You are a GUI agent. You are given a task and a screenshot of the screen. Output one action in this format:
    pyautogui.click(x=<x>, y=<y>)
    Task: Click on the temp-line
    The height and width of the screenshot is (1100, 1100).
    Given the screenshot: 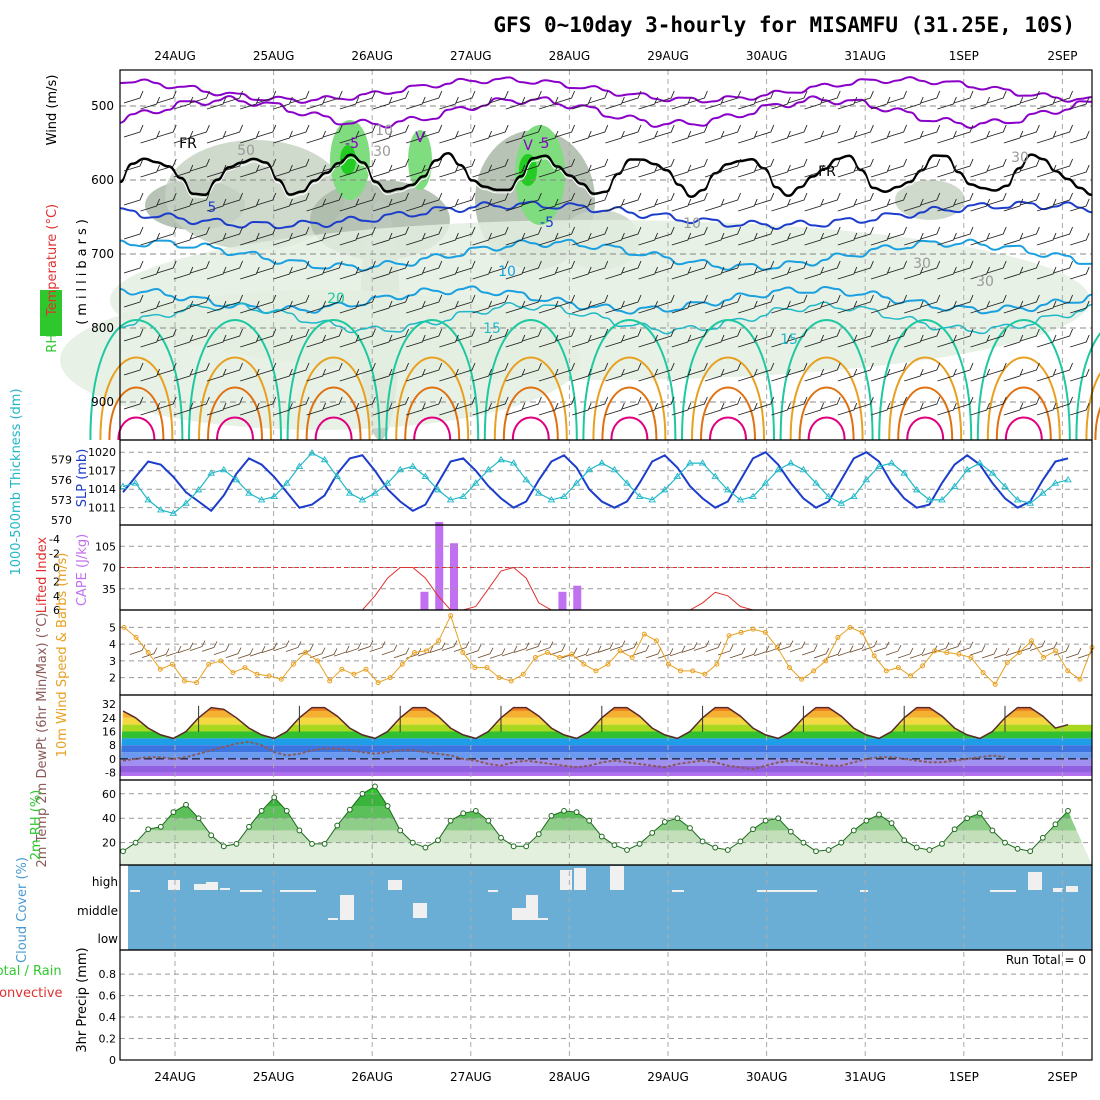 What is the action you would take?
    pyautogui.click(x=595, y=723)
    